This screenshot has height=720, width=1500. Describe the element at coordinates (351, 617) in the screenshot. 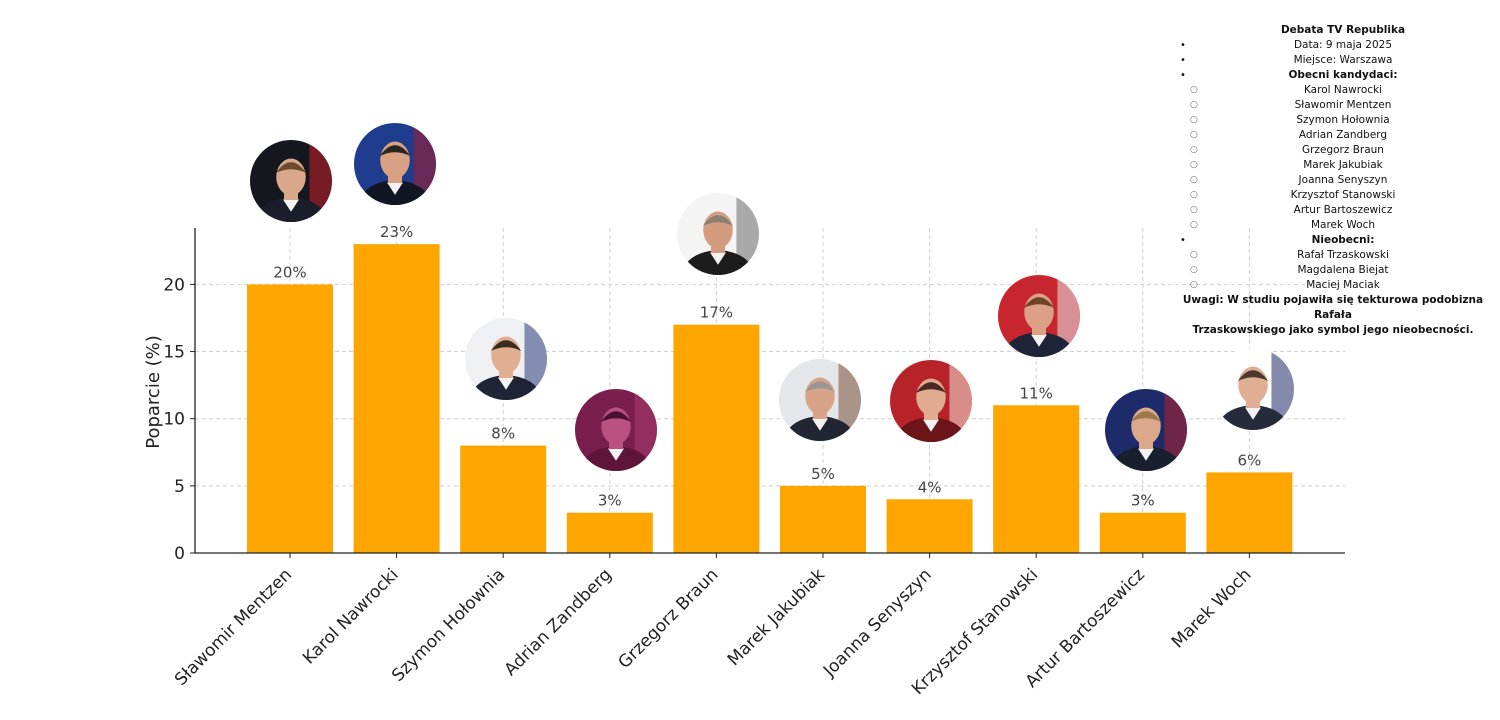

I see `category-label: Karol Nawrocki` at that location.